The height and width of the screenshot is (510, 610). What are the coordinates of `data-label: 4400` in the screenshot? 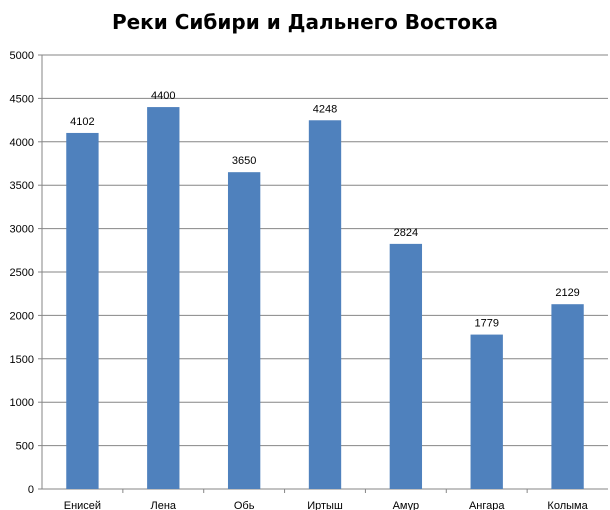 It's located at (163, 96).